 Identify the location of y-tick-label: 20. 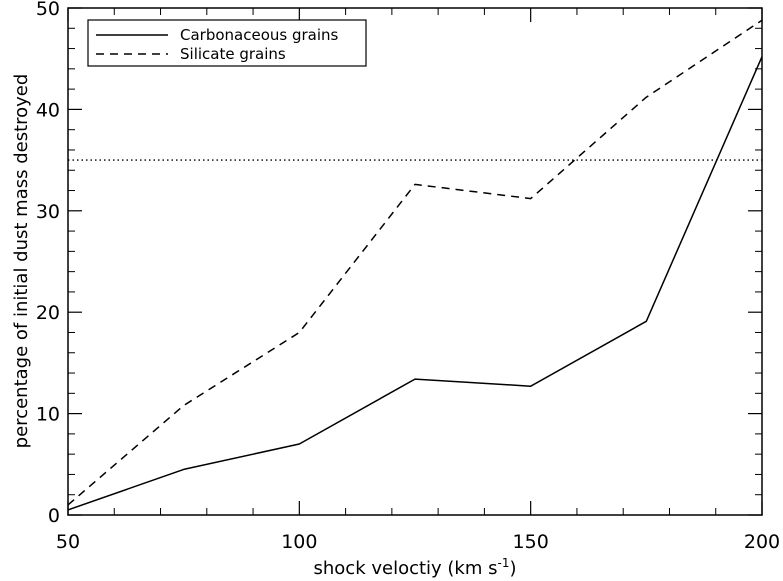
(48, 313).